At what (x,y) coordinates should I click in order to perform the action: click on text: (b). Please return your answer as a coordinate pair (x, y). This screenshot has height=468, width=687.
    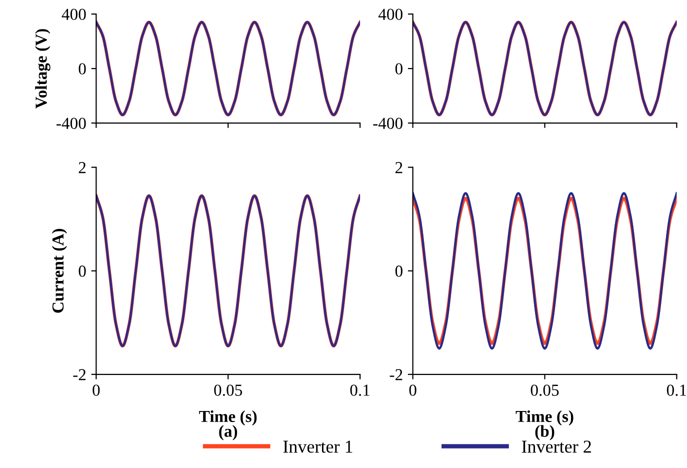
    Looking at the image, I should click on (544, 432).